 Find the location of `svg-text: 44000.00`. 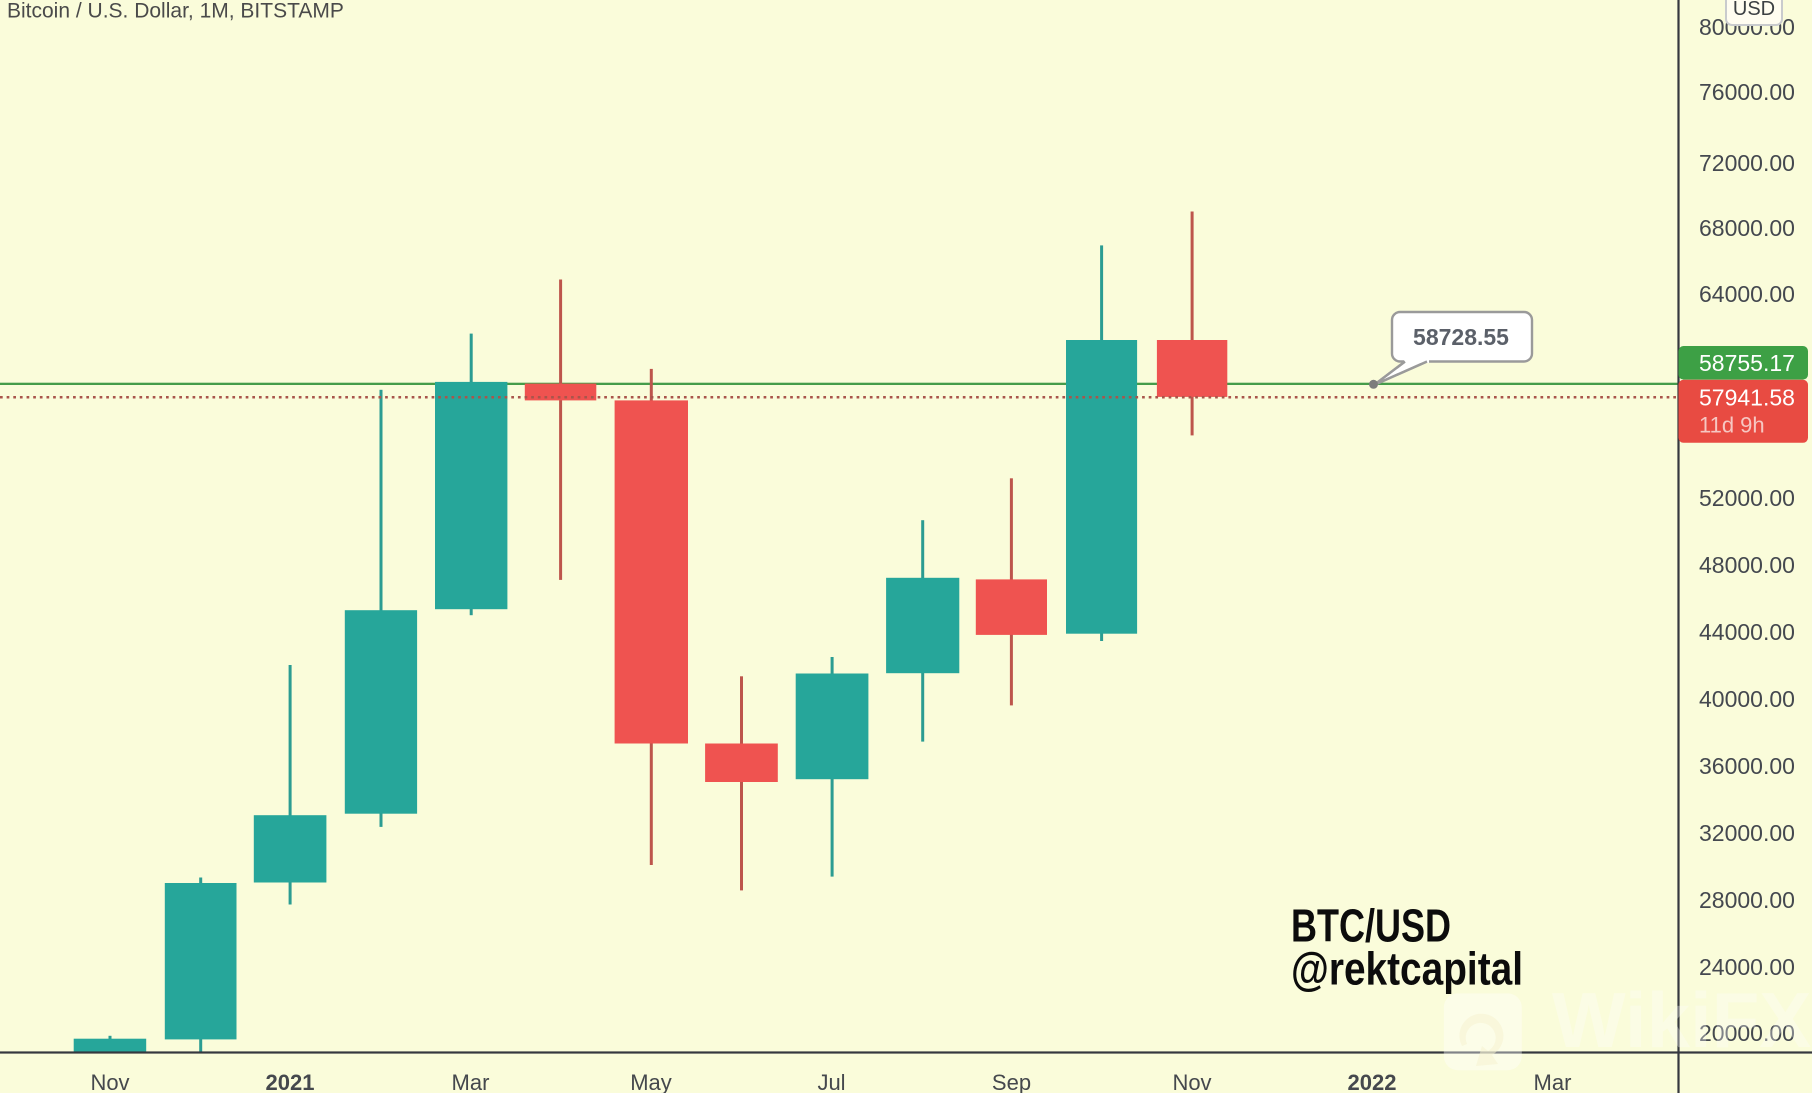

svg-text: 44000.00 is located at coordinates (1747, 632).